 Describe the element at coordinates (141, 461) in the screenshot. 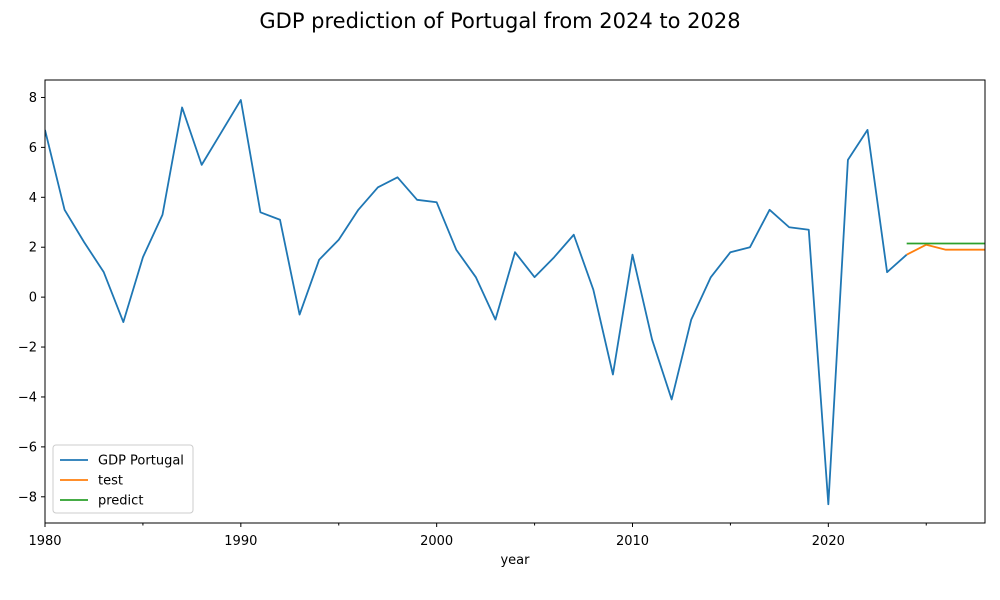

I see `legend-label: GDP Portugal` at that location.